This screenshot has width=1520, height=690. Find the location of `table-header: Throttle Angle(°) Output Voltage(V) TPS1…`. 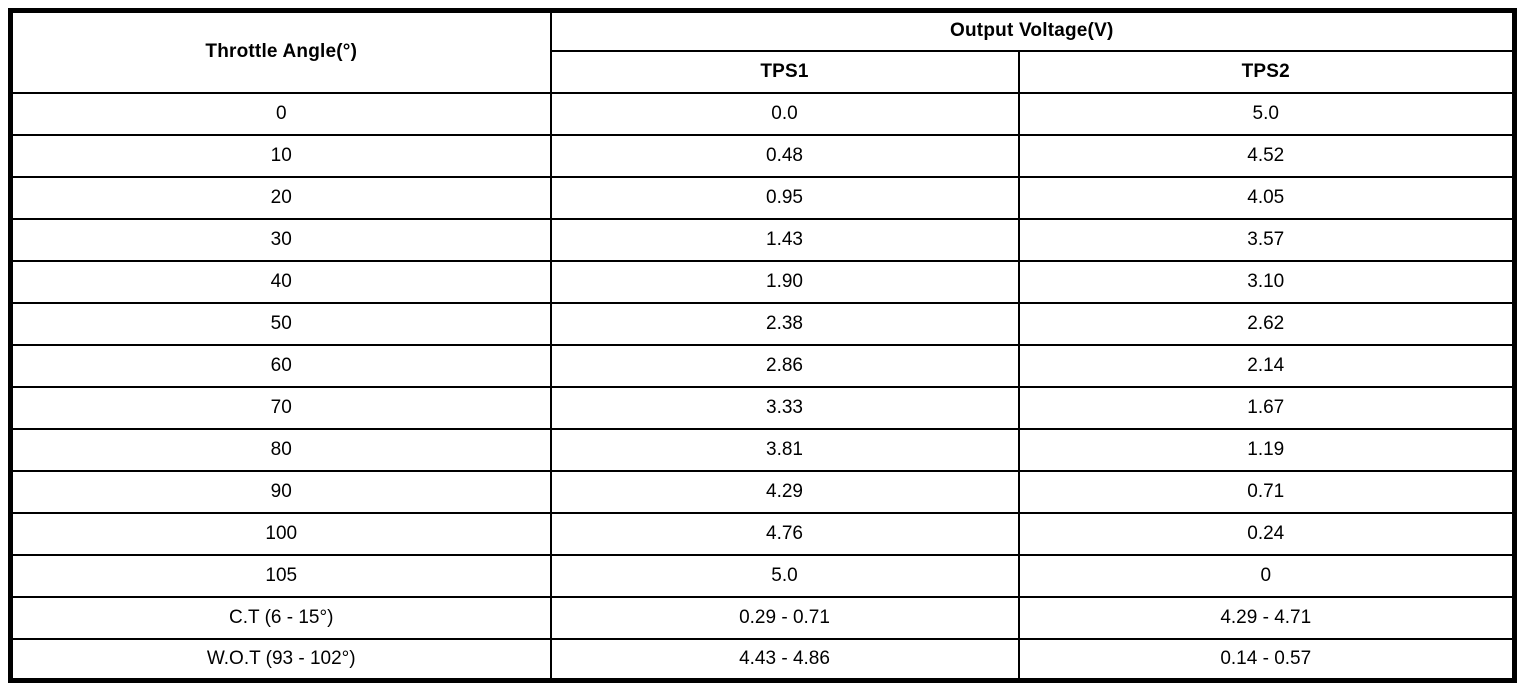

table-header: Throttle Angle(°) Output Voltage(V) TPS1… is located at coordinates (762, 51).